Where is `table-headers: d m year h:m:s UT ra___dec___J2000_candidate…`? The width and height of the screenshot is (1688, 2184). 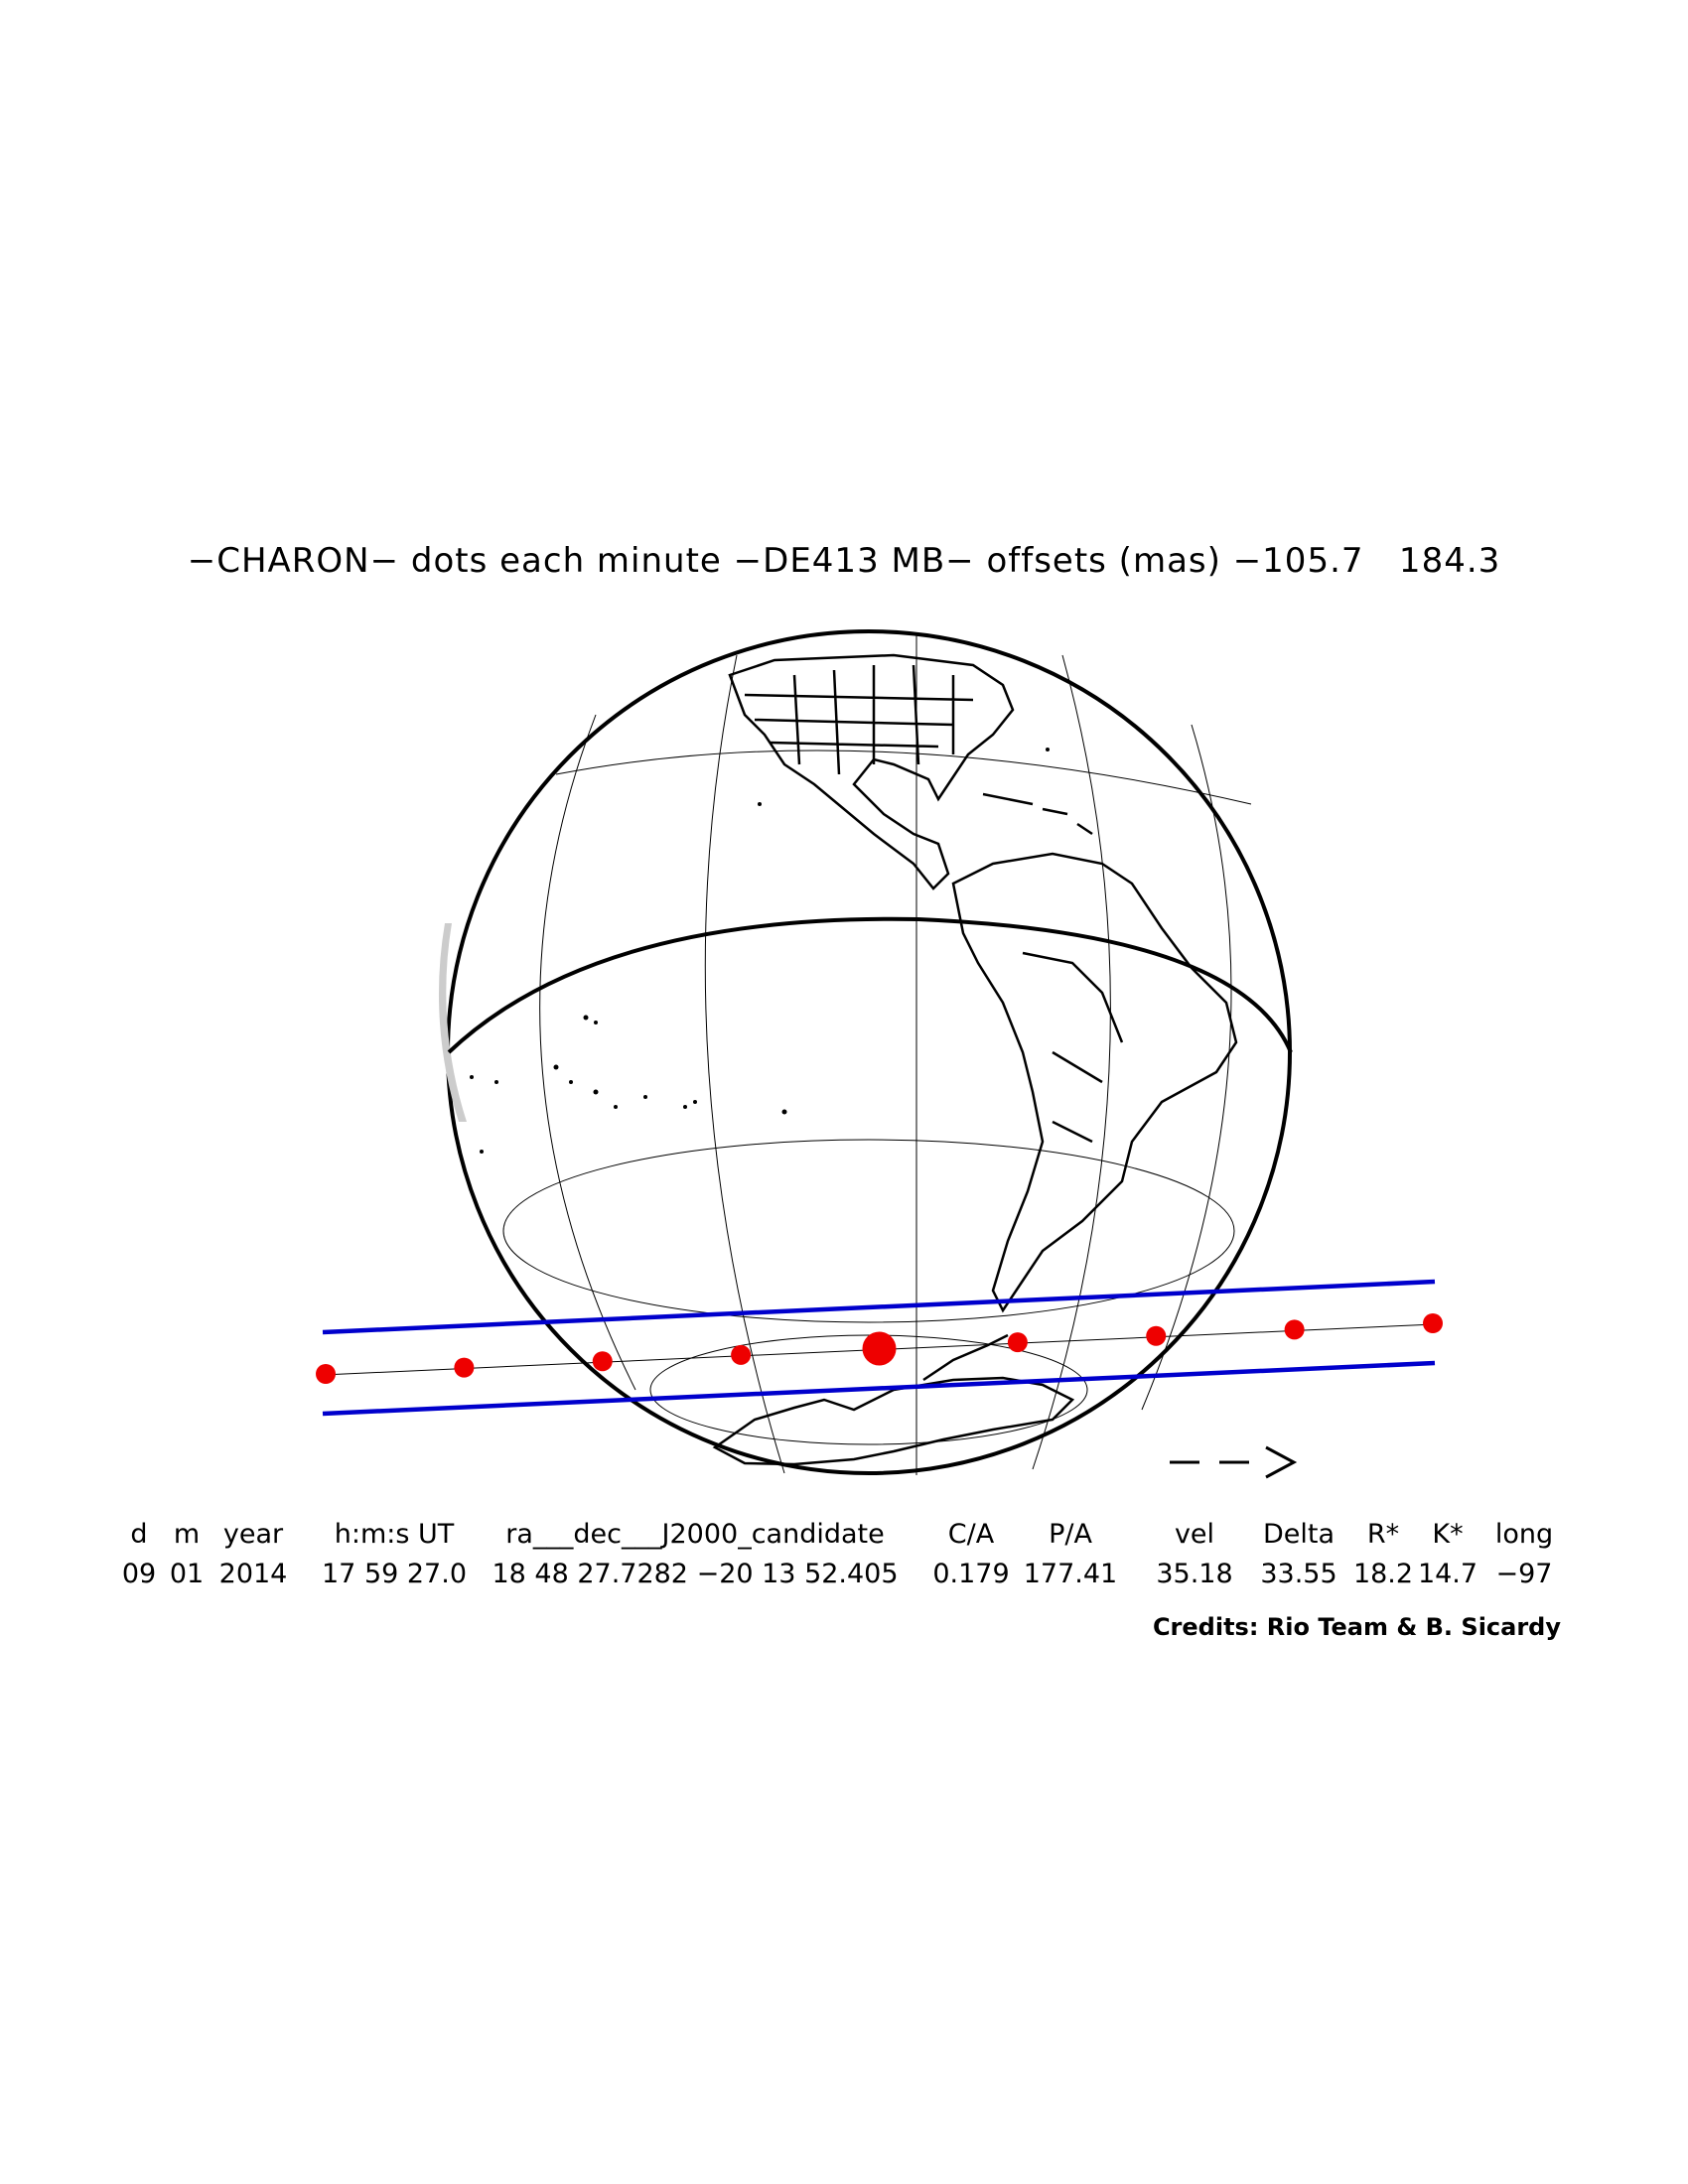 table-headers: d m year h:m:s UT ra___dec___J2000_candidate… is located at coordinates (844, 1539).